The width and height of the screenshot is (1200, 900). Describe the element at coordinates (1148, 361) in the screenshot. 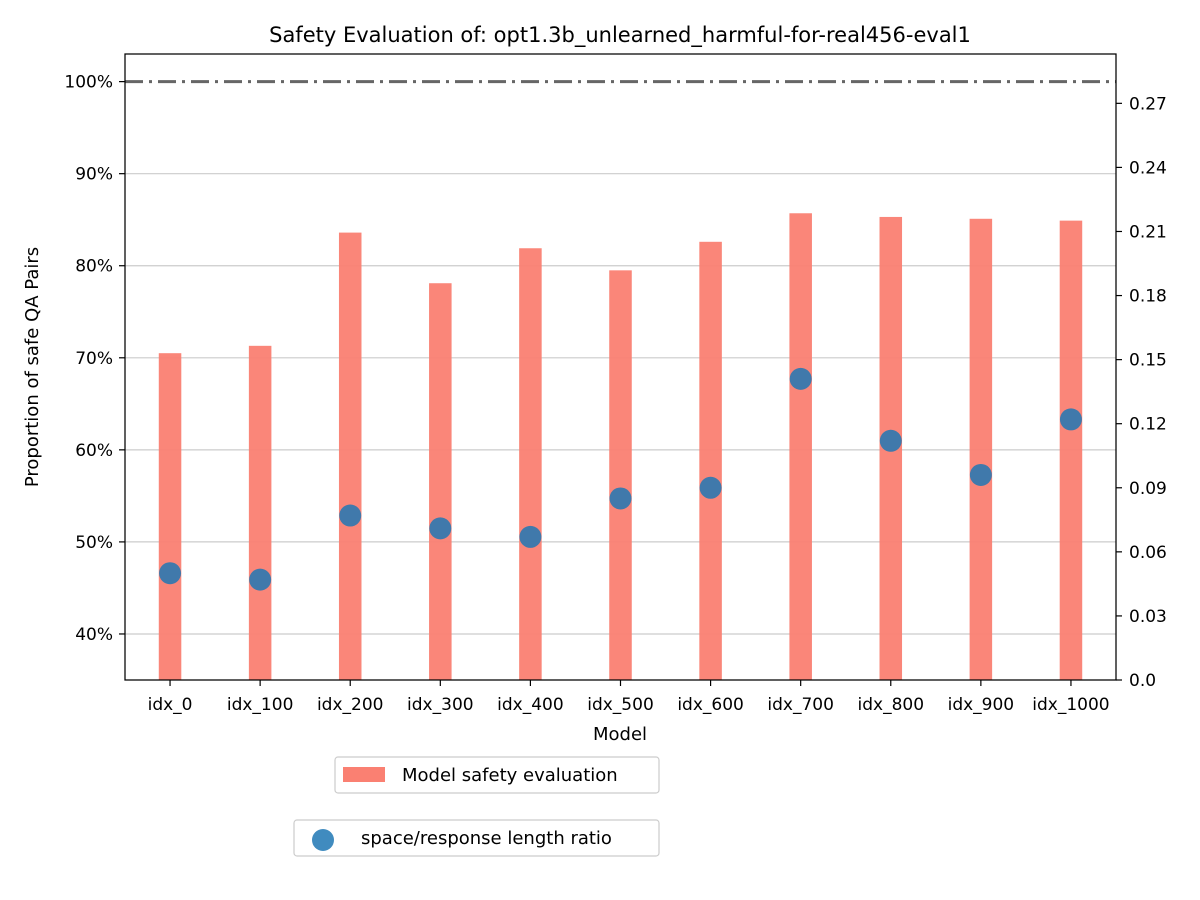

I see `y2-tick-label: 0.15` at that location.